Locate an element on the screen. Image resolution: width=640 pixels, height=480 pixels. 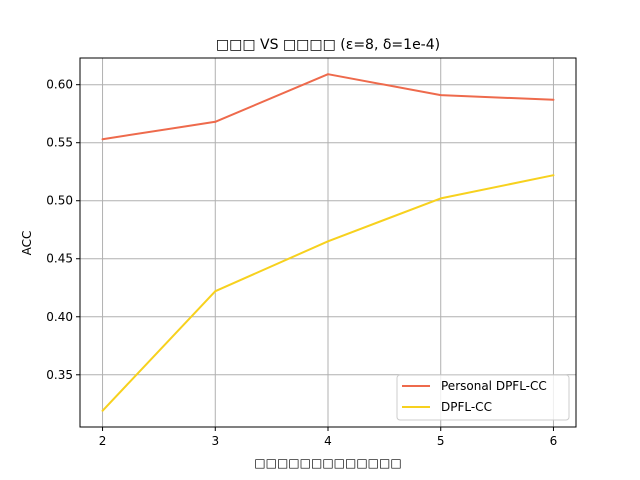
x-tick-label: 6 is located at coordinates (554, 441).